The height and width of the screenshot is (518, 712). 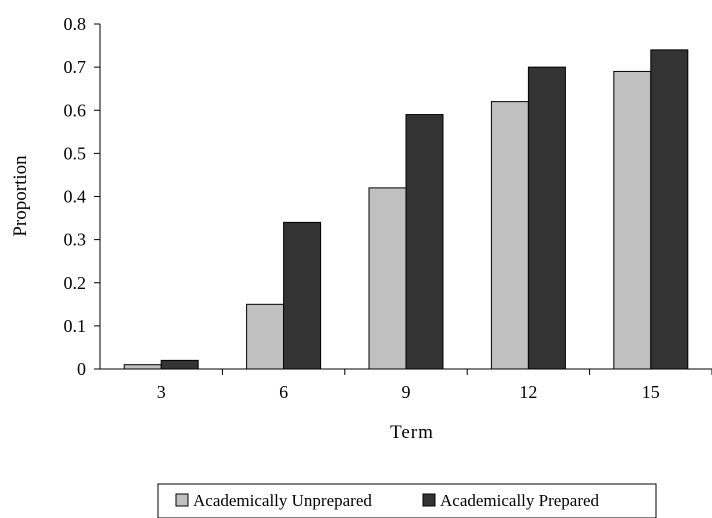 What do you see at coordinates (434, 385) in the screenshot?
I see `x-axis-ticks: 3 6 9 12 15` at bounding box center [434, 385].